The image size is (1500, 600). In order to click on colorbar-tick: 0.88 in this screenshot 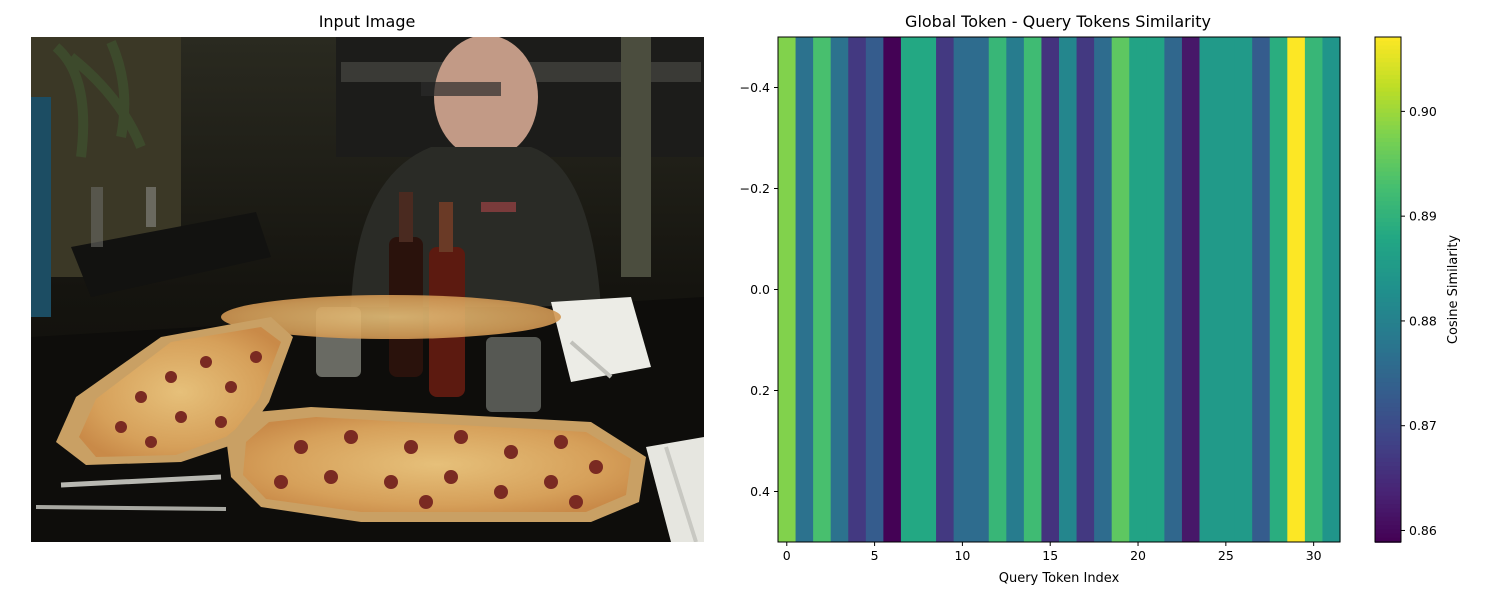, I will do `click(1419, 320)`.